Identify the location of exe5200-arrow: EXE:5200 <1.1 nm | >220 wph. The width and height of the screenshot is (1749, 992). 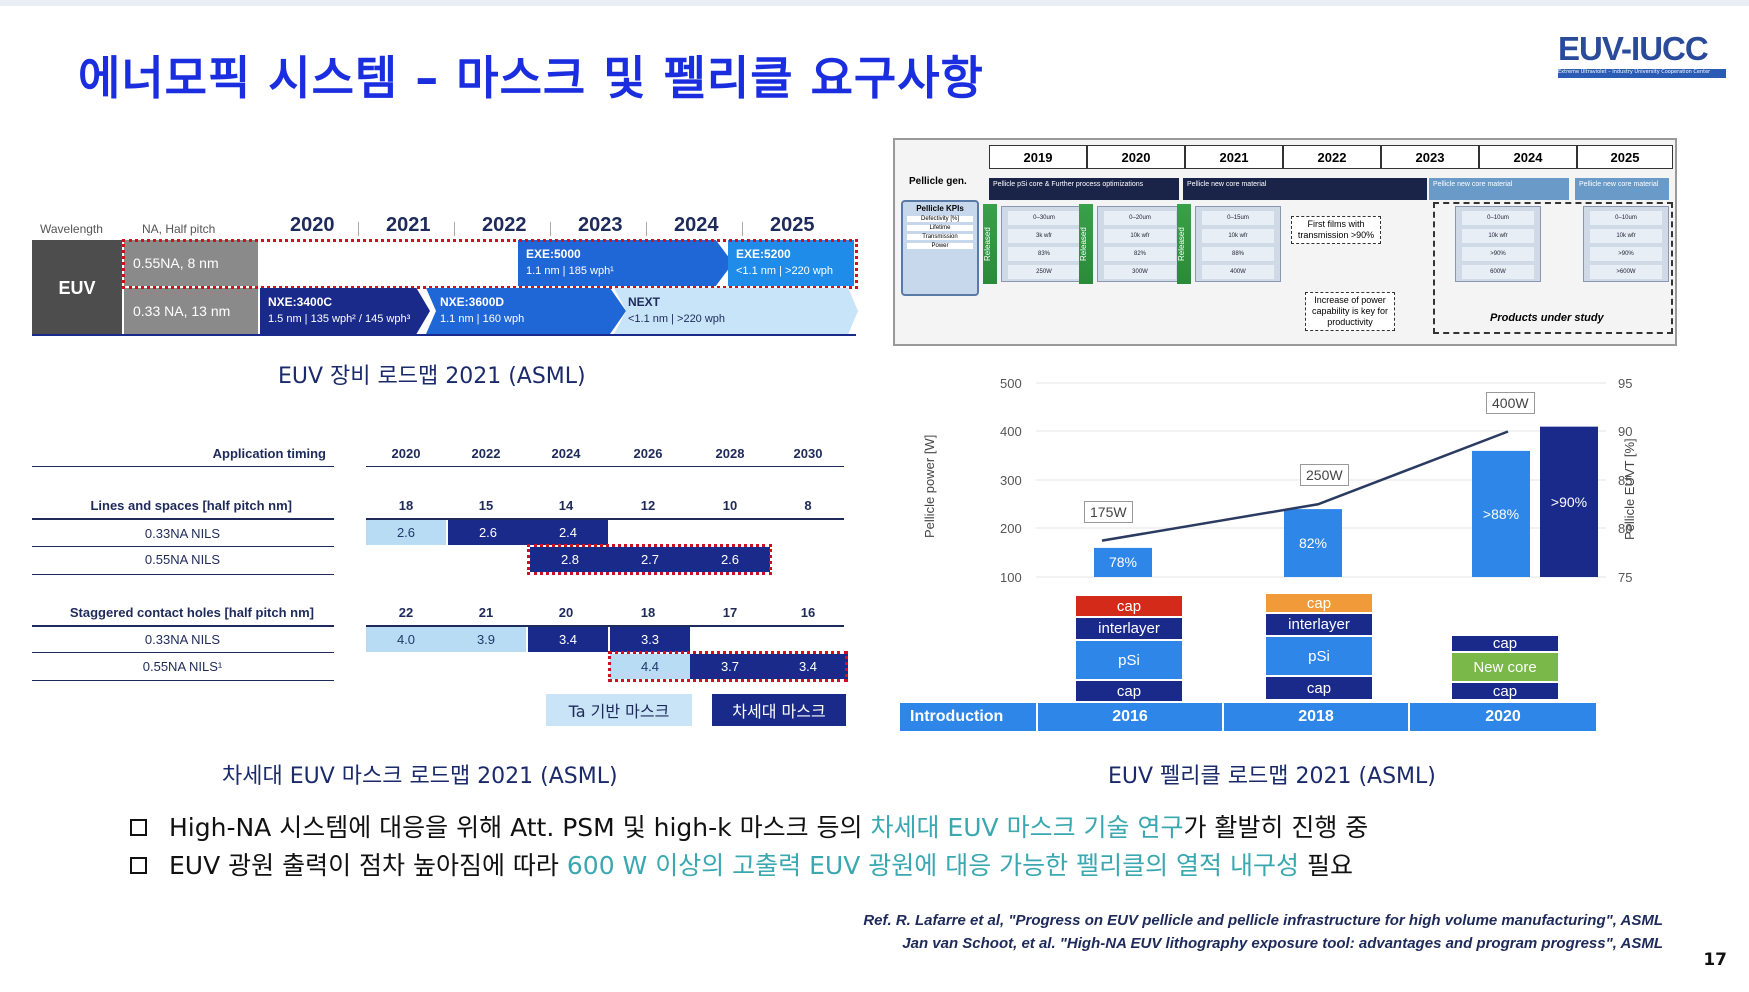
(791, 263).